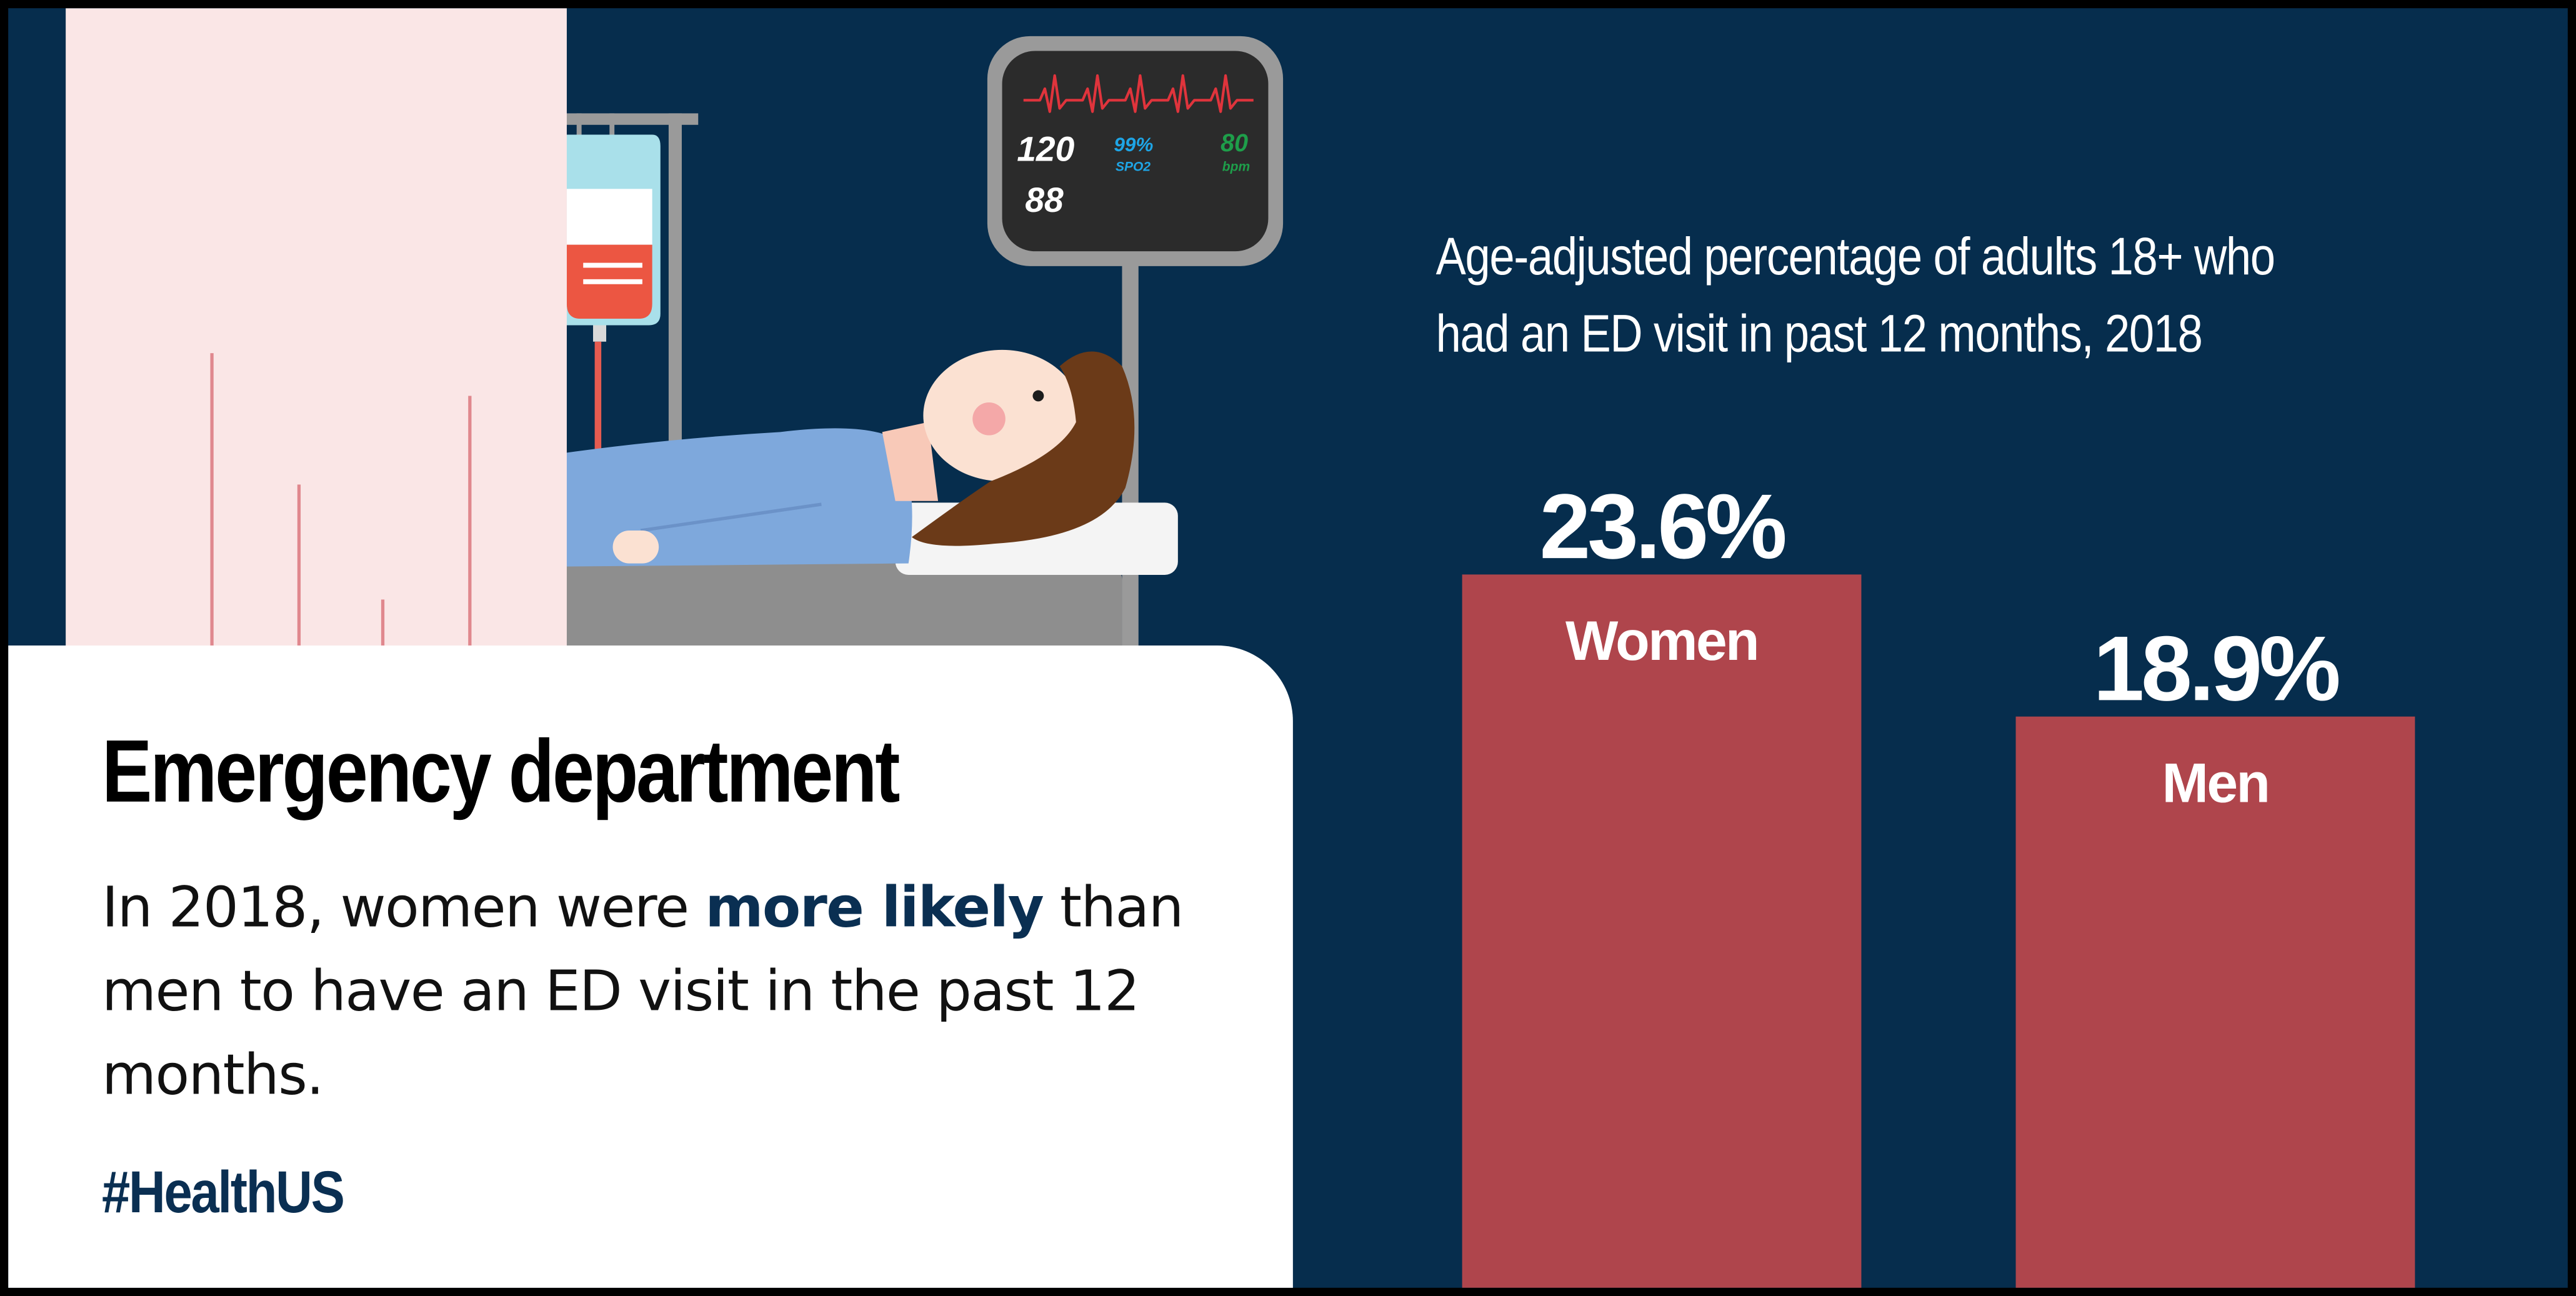  Describe the element at coordinates (500, 772) in the screenshot. I see `card-title: Emergency department` at that location.